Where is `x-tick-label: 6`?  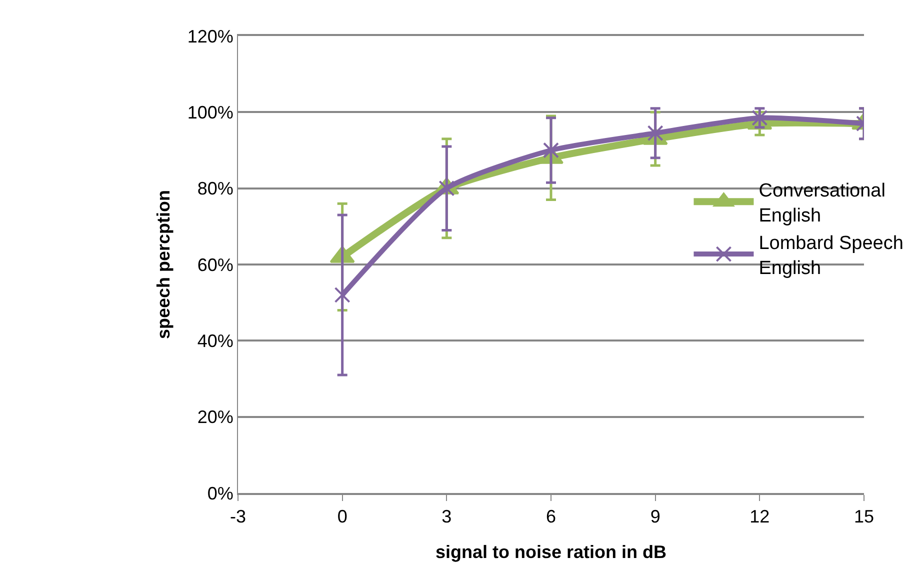 x-tick-label: 6 is located at coordinates (551, 516).